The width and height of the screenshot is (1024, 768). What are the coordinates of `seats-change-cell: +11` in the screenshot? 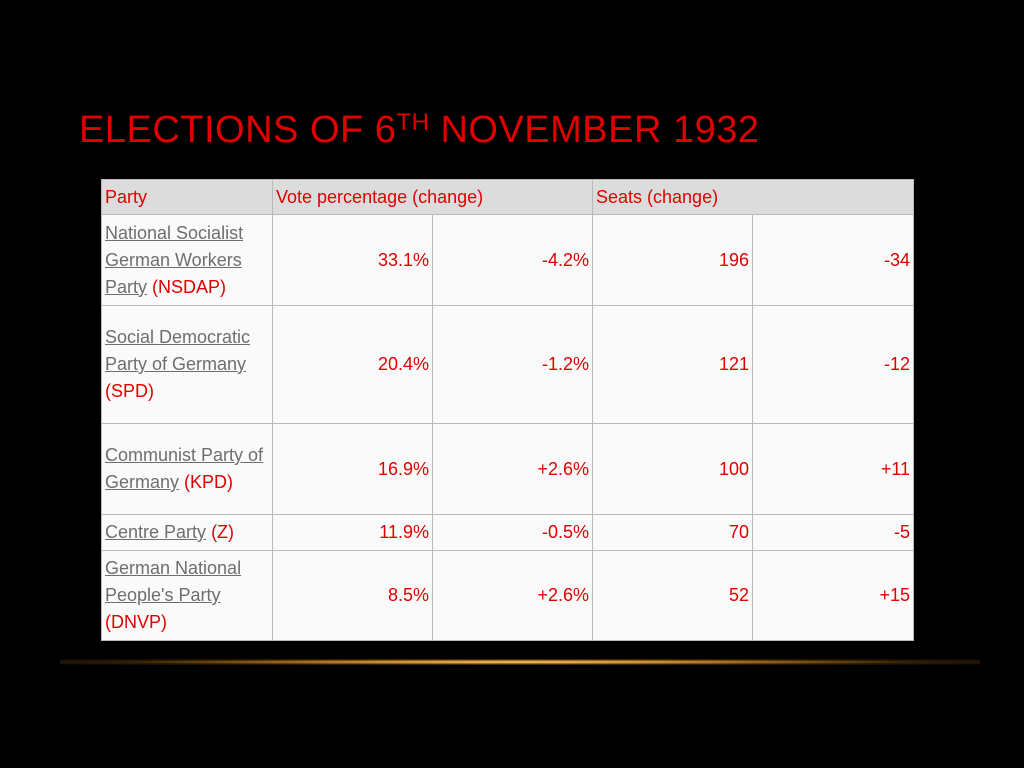 It's located at (833, 469).